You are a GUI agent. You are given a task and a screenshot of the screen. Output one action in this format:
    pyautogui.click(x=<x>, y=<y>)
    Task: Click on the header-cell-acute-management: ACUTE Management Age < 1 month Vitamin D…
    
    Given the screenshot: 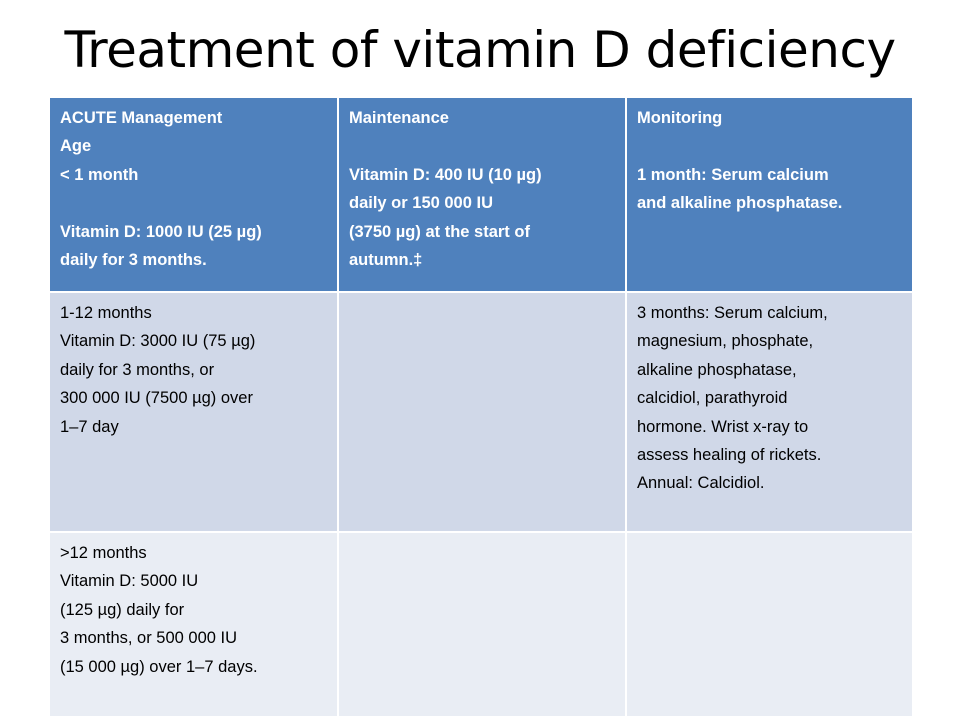 What is the action you would take?
    pyautogui.click(x=193, y=194)
    